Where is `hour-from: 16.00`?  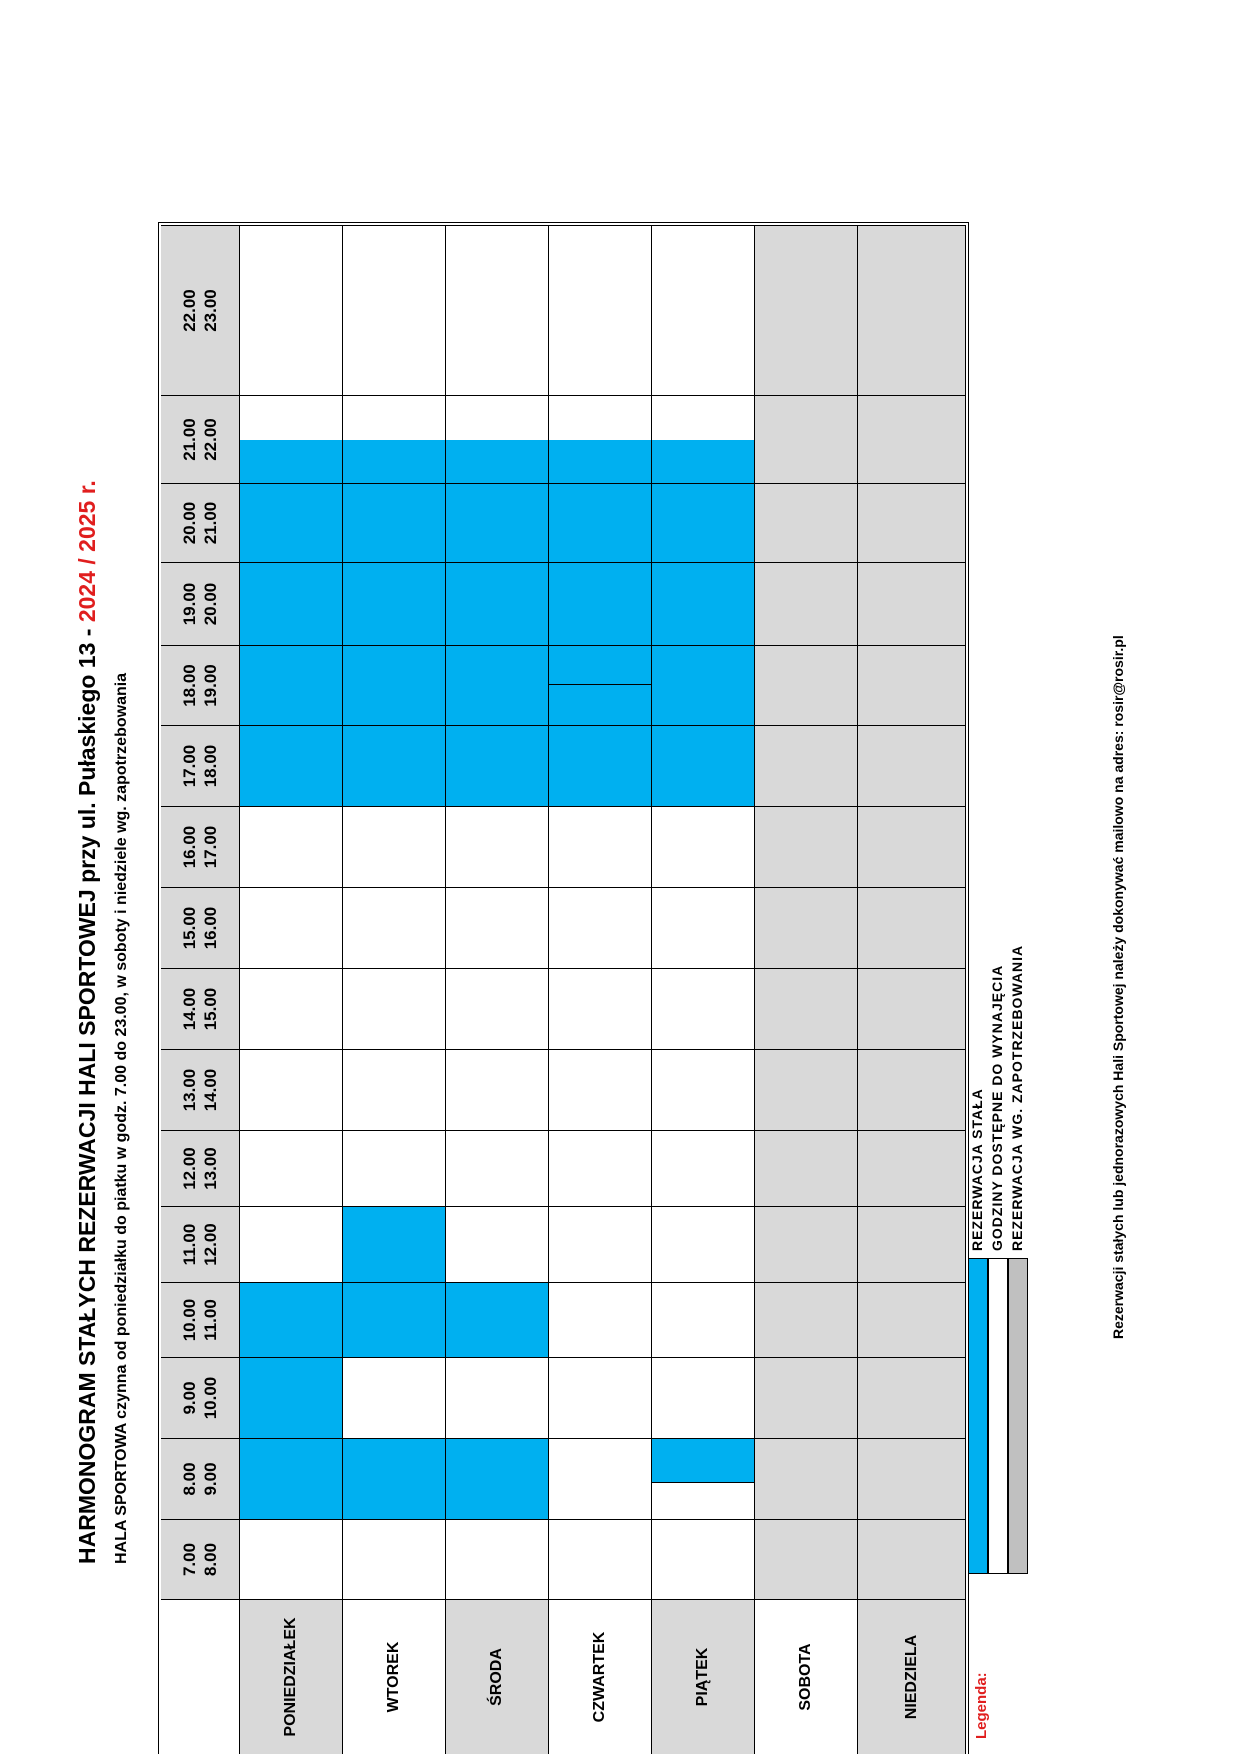 hour-from: 16.00 is located at coordinates (189, 847).